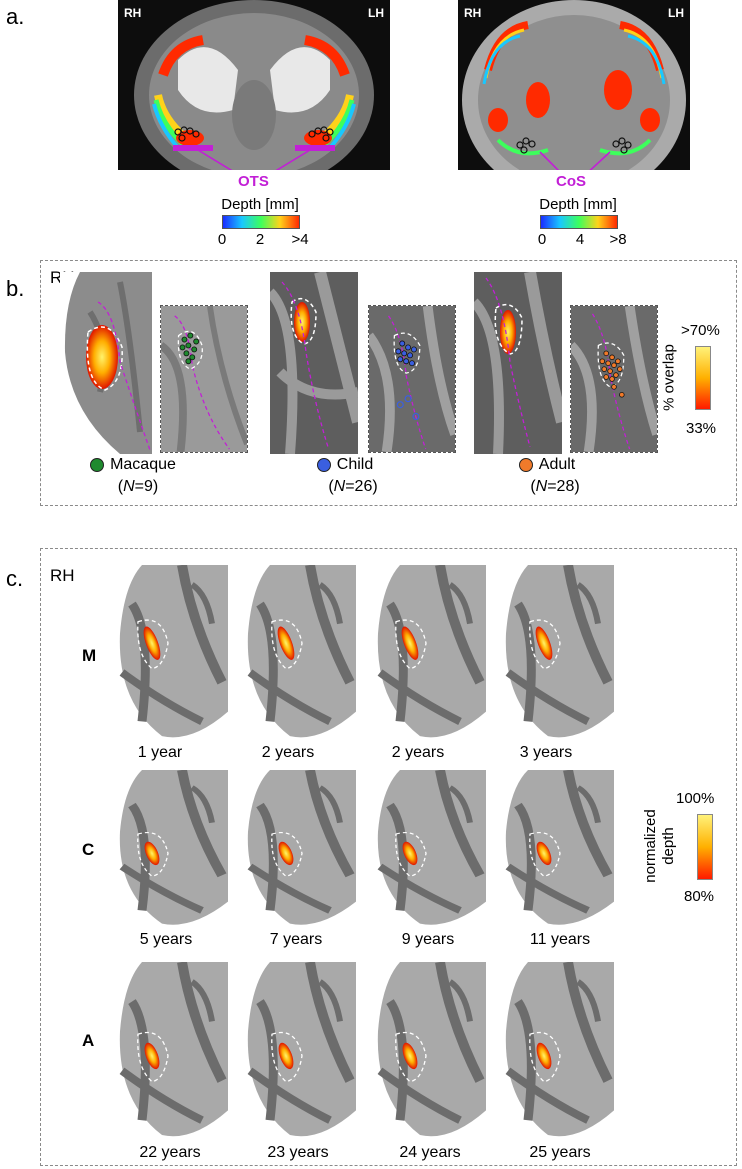 This screenshot has height=1169, width=742. Describe the element at coordinates (578, 204) in the screenshot. I see `right-colorbar-title: Depth [mm]` at that location.